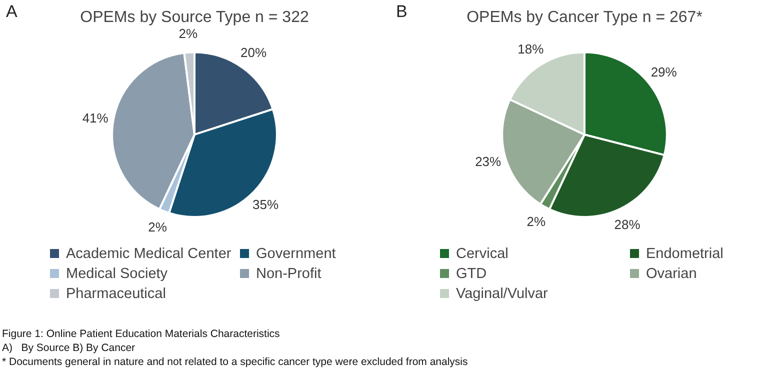  What do you see at coordinates (288, 274) in the screenshot?
I see `legend-label: Non-Profit` at bounding box center [288, 274].